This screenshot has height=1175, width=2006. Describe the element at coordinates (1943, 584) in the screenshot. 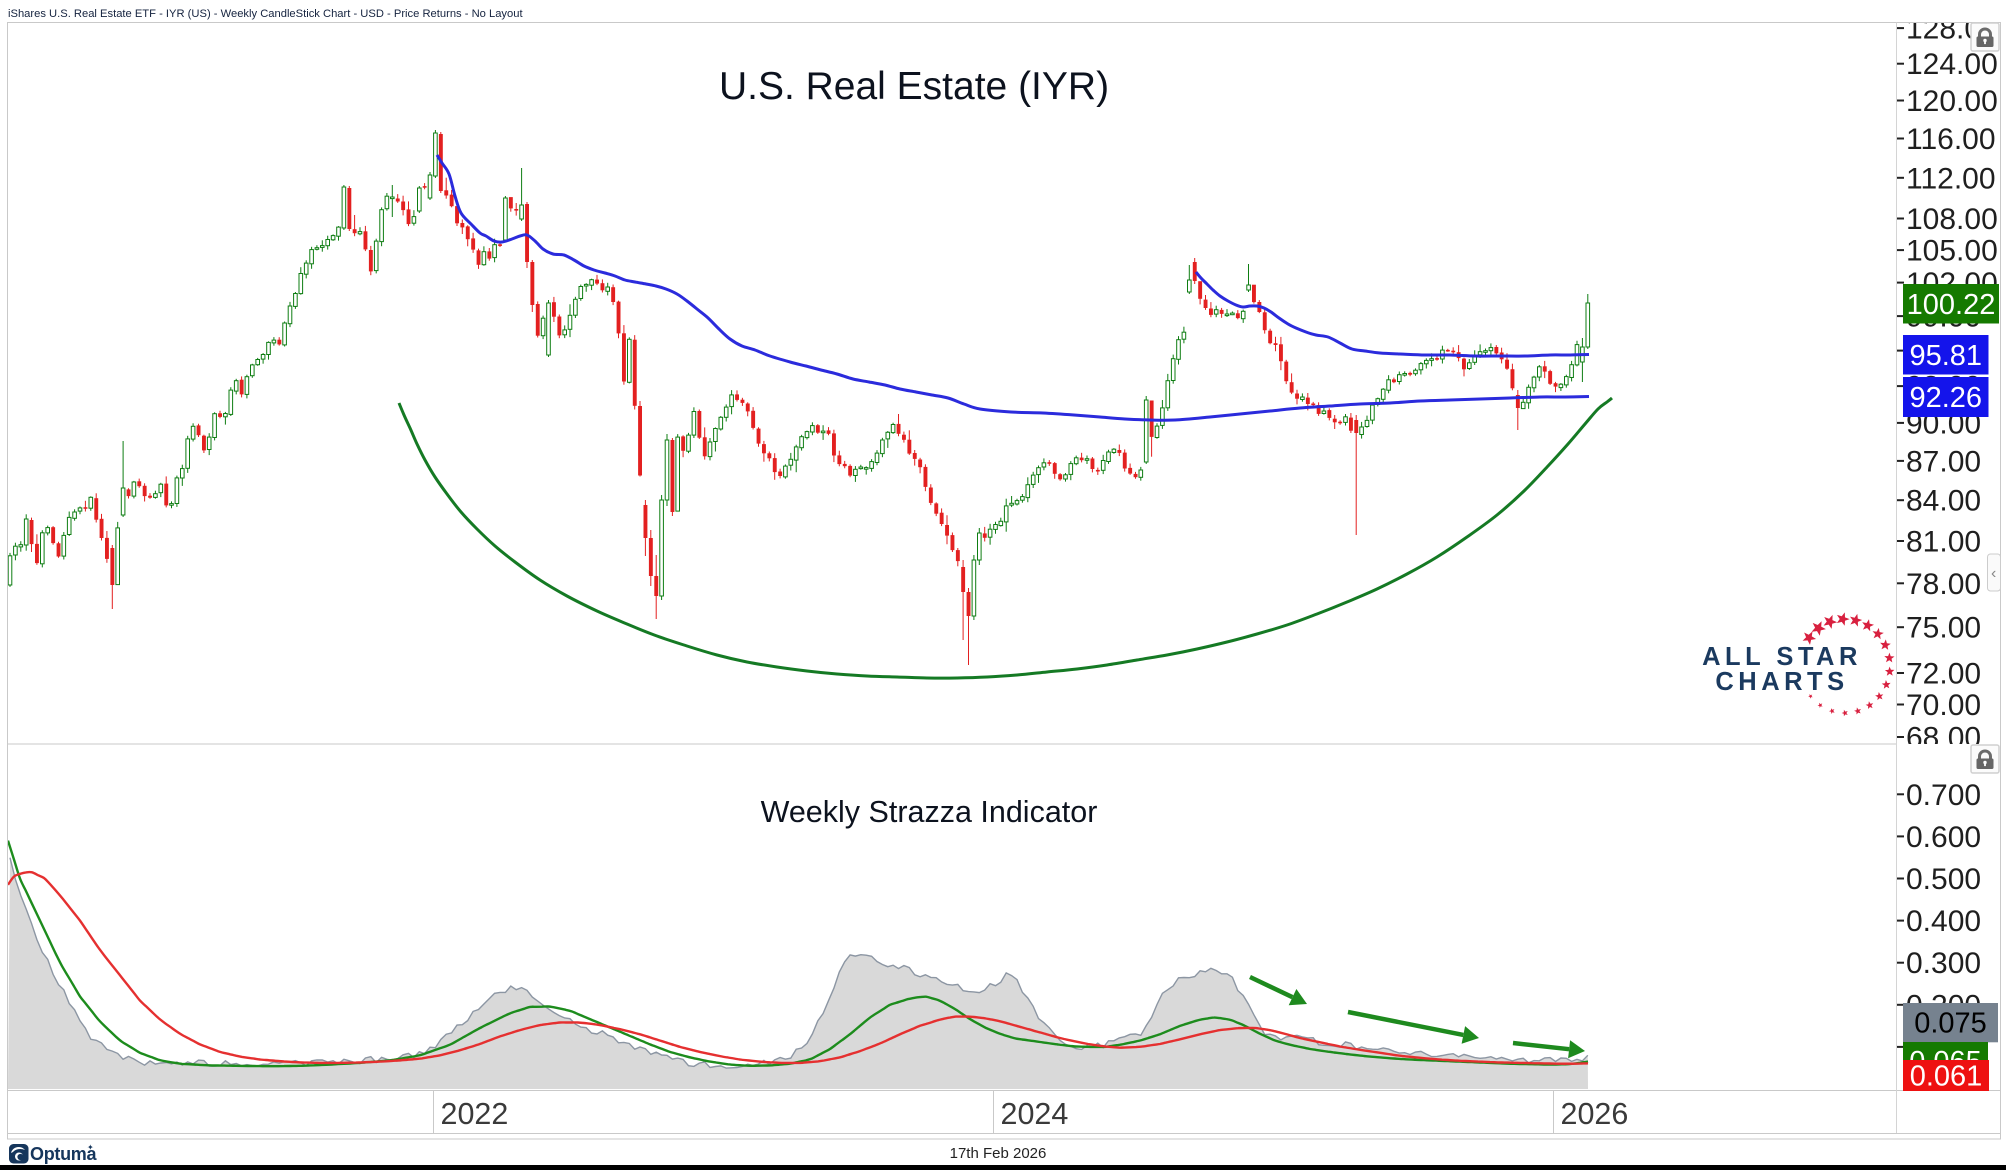

I see `svg-text: 78.00` at that location.